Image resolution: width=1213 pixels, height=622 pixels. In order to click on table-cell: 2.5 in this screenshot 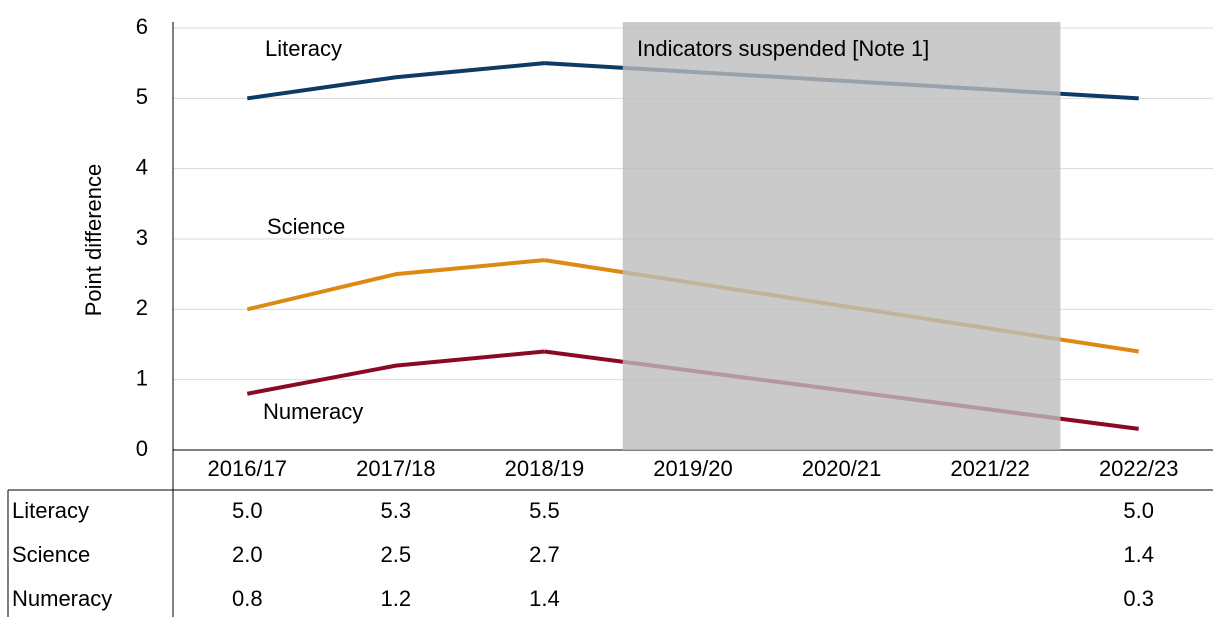, I will do `click(396, 554)`.